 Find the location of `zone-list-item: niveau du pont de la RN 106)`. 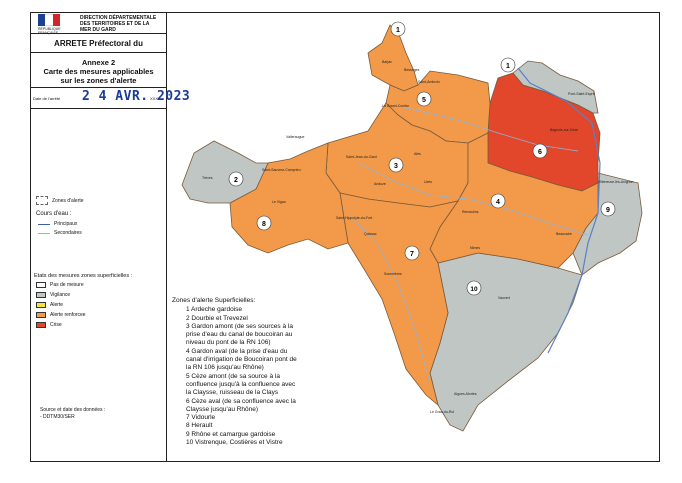

zone-list-item: niveau du pont de la RN 106) is located at coordinates (228, 343).